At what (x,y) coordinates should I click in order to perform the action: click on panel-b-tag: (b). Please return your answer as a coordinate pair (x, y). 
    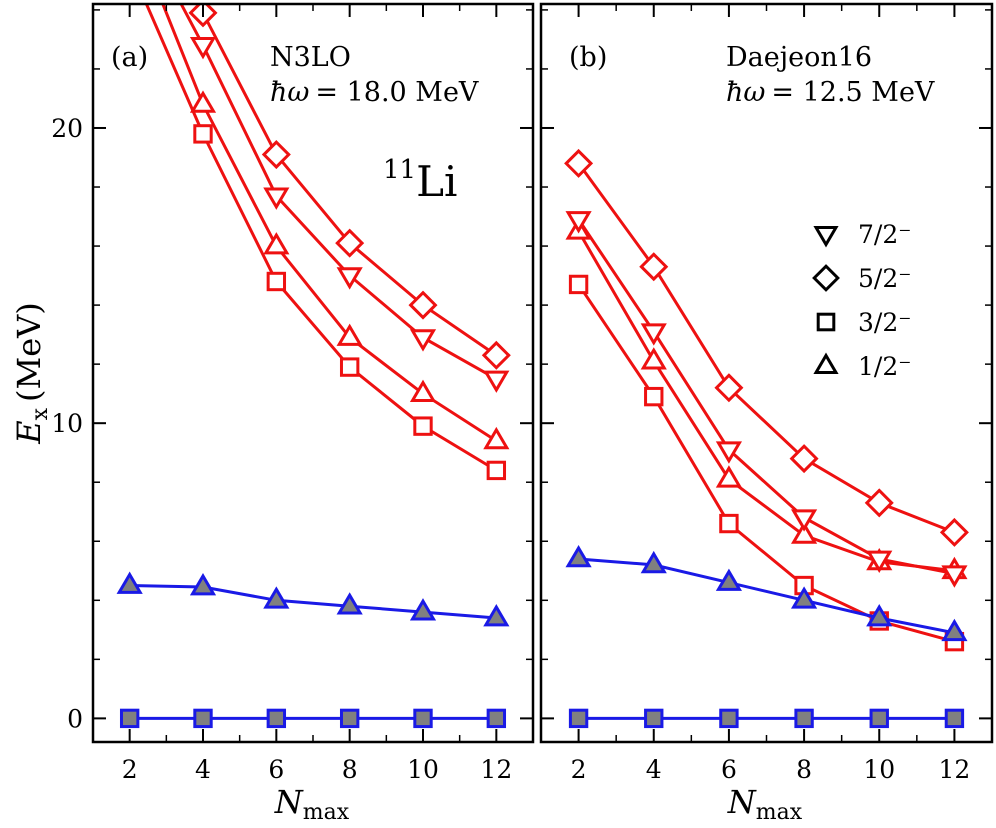
    Looking at the image, I should click on (588, 57).